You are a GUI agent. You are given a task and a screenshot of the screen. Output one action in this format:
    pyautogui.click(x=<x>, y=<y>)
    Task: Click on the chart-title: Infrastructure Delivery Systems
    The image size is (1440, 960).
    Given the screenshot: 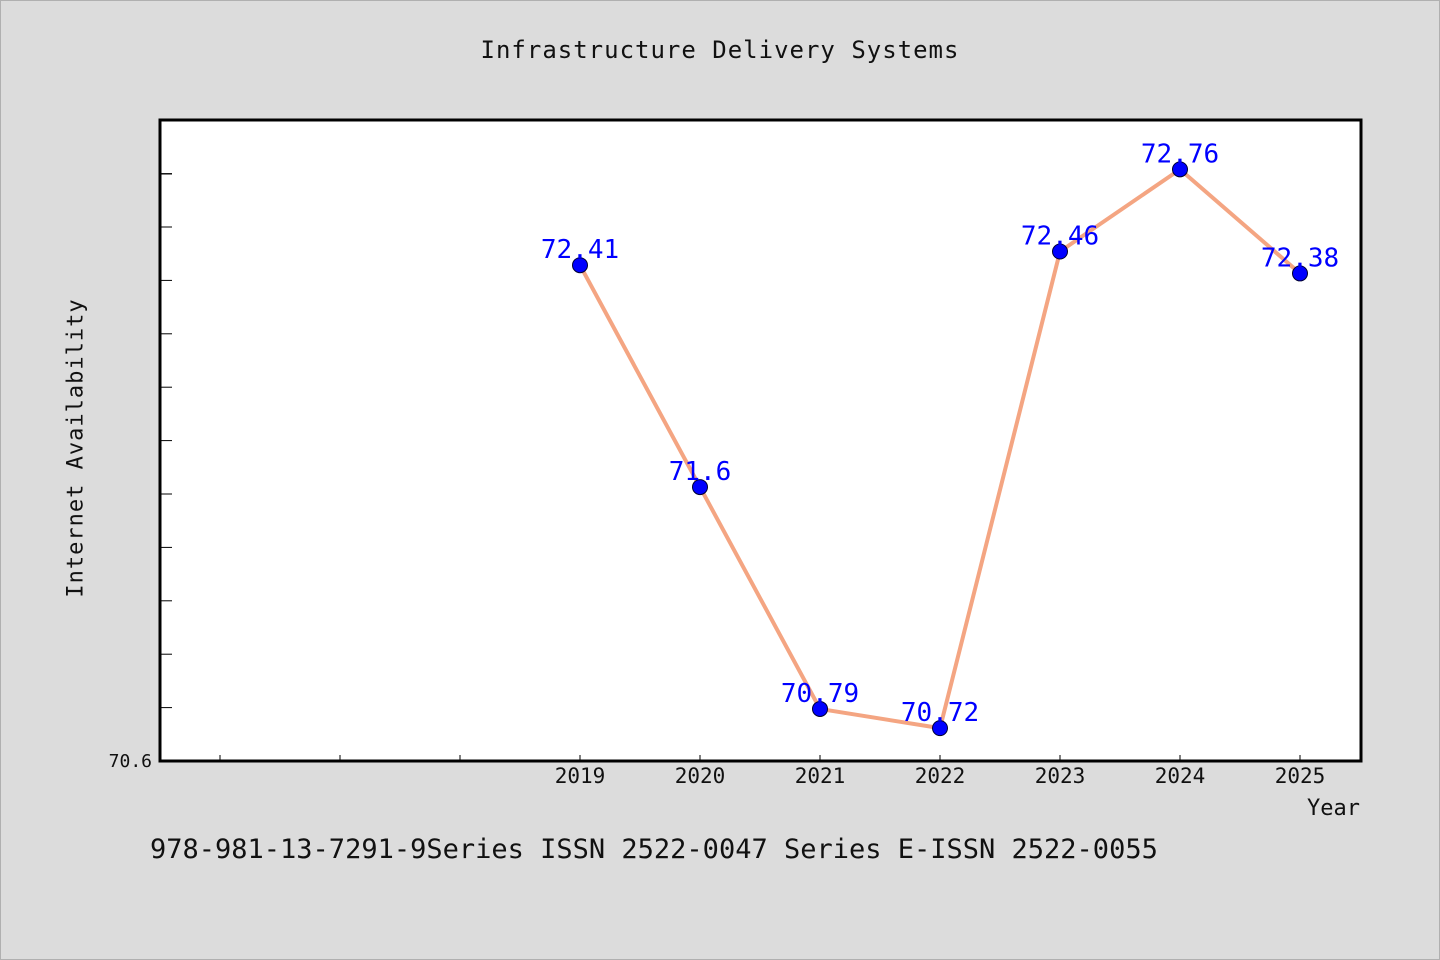 What is the action you would take?
    pyautogui.click(x=720, y=50)
    